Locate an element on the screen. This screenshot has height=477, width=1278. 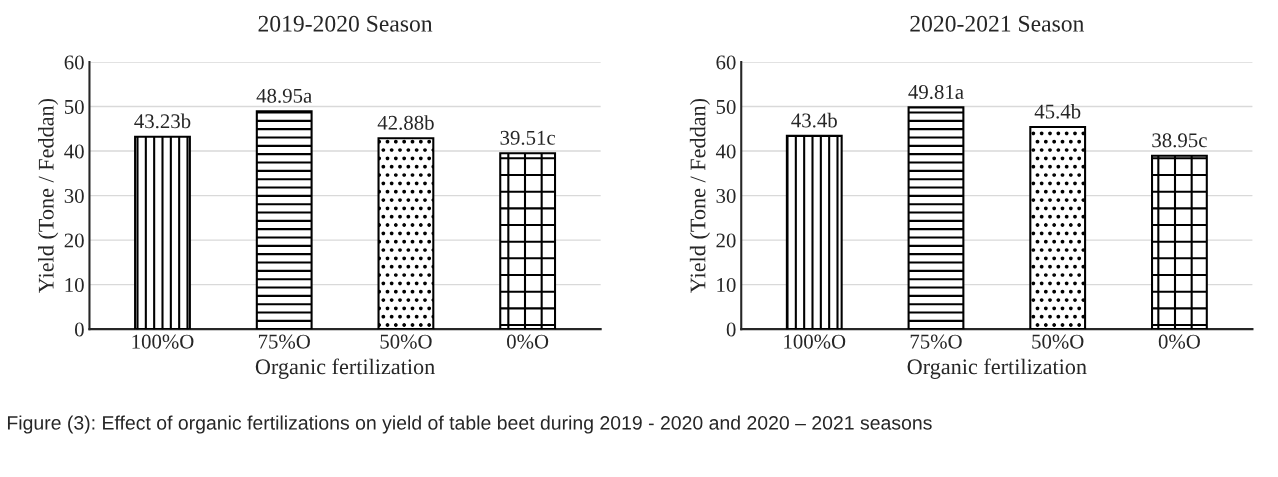
data-label: 43.4b is located at coordinates (814, 120).